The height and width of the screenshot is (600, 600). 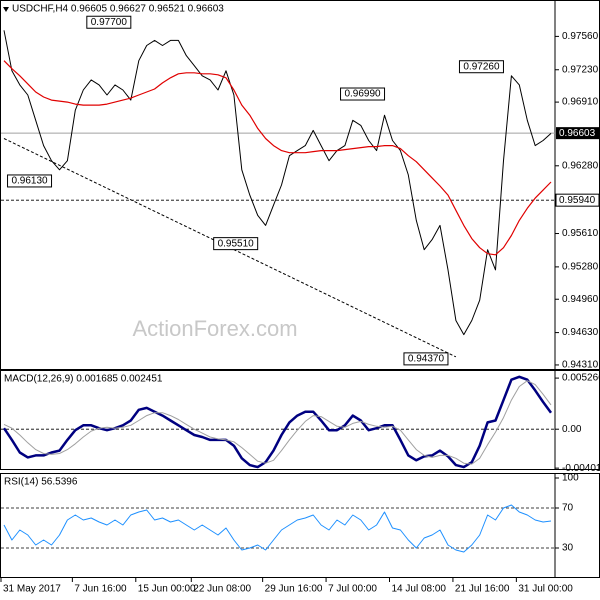 I want to click on y-tick-label: 0.00, so click(x=572, y=429).